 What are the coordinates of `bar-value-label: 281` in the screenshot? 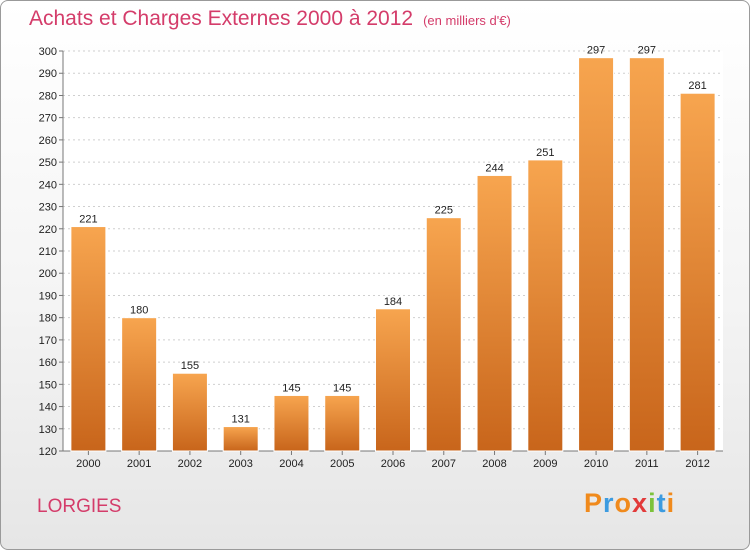 It's located at (697, 86).